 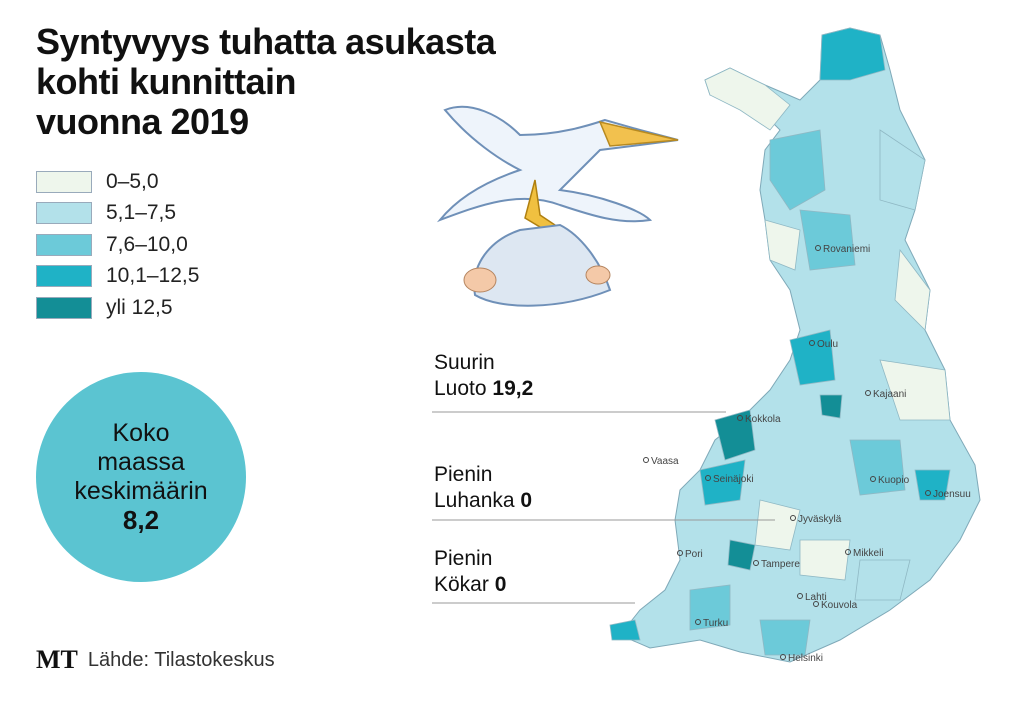 I want to click on average-value: 8,2, so click(x=141, y=520).